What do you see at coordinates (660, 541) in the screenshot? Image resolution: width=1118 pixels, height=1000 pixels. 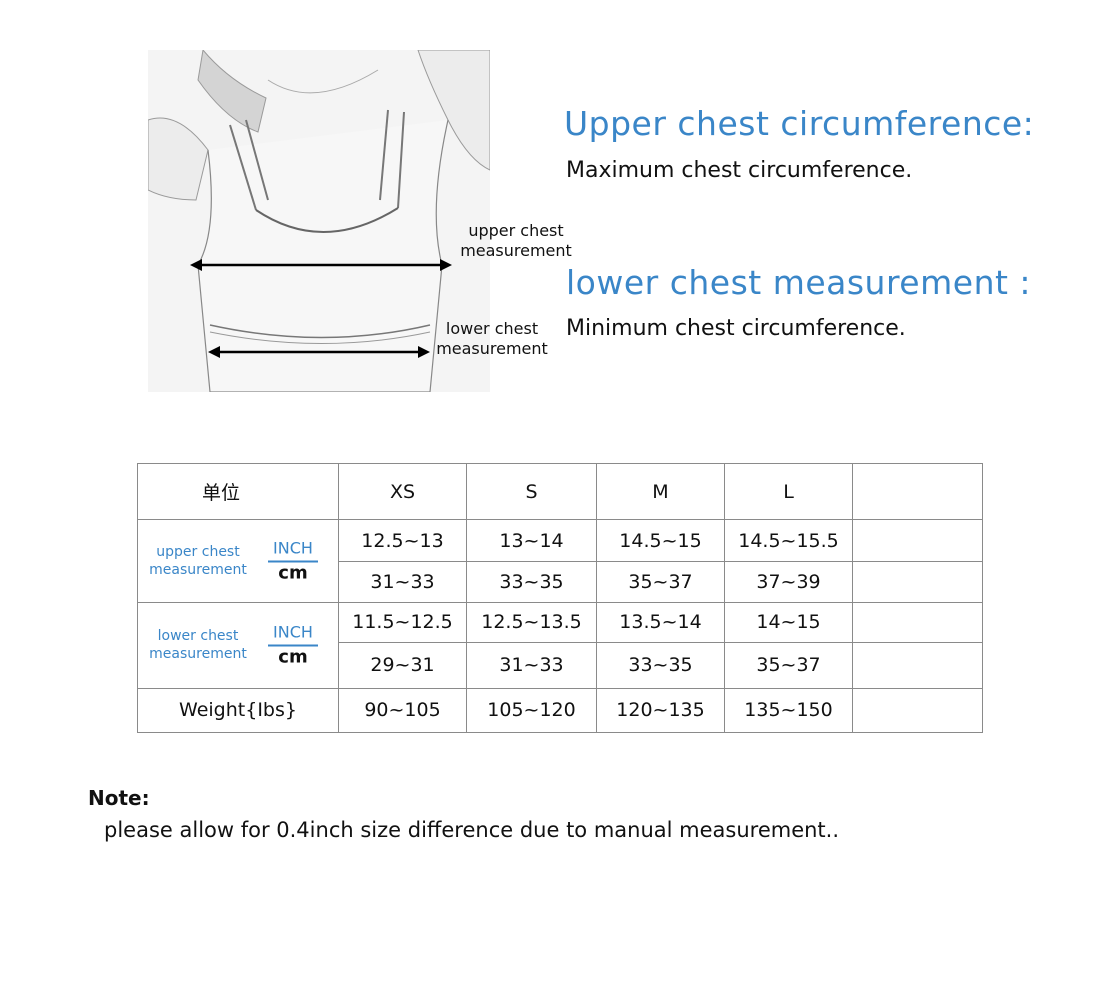 I see `upper-inch-m: 14.5~15` at bounding box center [660, 541].